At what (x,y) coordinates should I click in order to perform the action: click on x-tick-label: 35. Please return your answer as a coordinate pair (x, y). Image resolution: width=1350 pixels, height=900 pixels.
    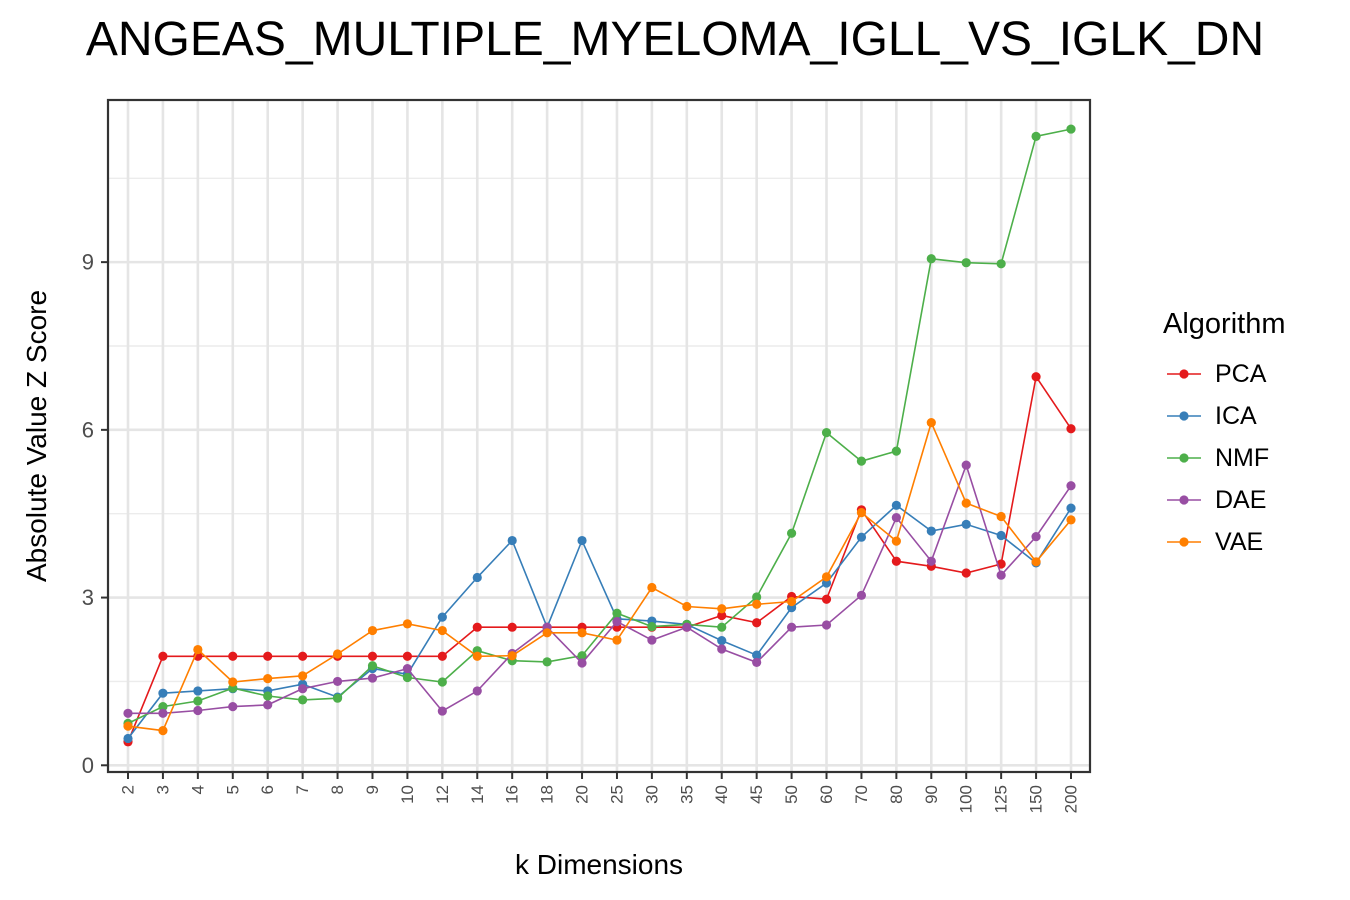
    Looking at the image, I should click on (686, 794).